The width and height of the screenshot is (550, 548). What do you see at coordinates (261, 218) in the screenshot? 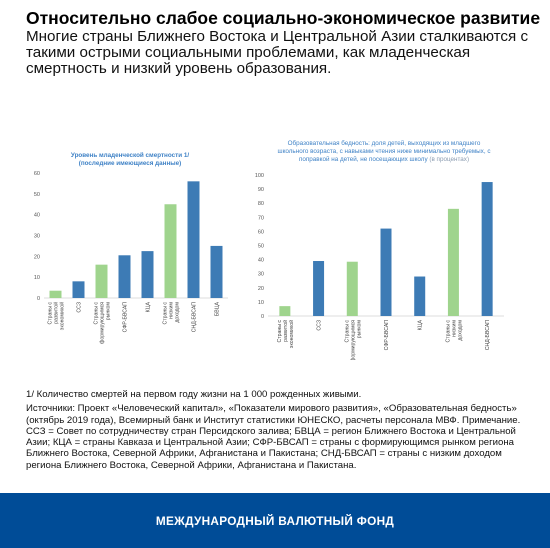
I see `learning-y-tick: 70` at bounding box center [261, 218].